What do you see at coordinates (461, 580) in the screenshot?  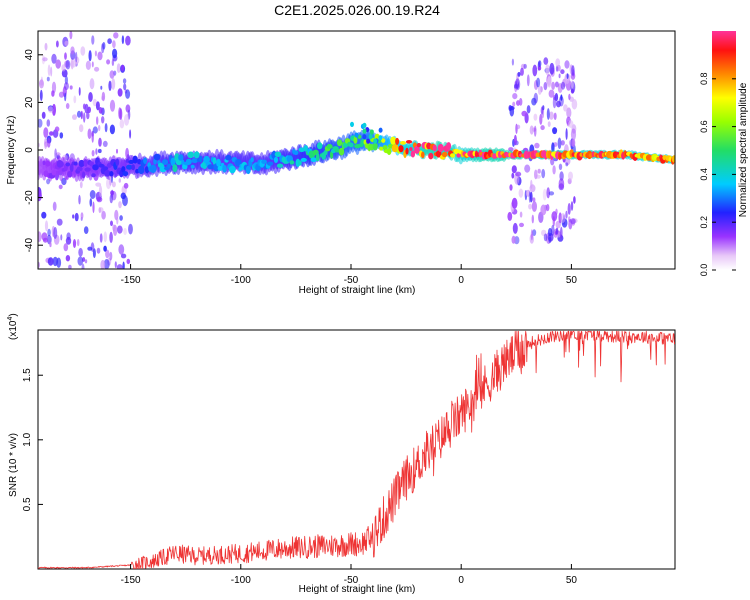 I see `x-tick-label: 0` at bounding box center [461, 580].